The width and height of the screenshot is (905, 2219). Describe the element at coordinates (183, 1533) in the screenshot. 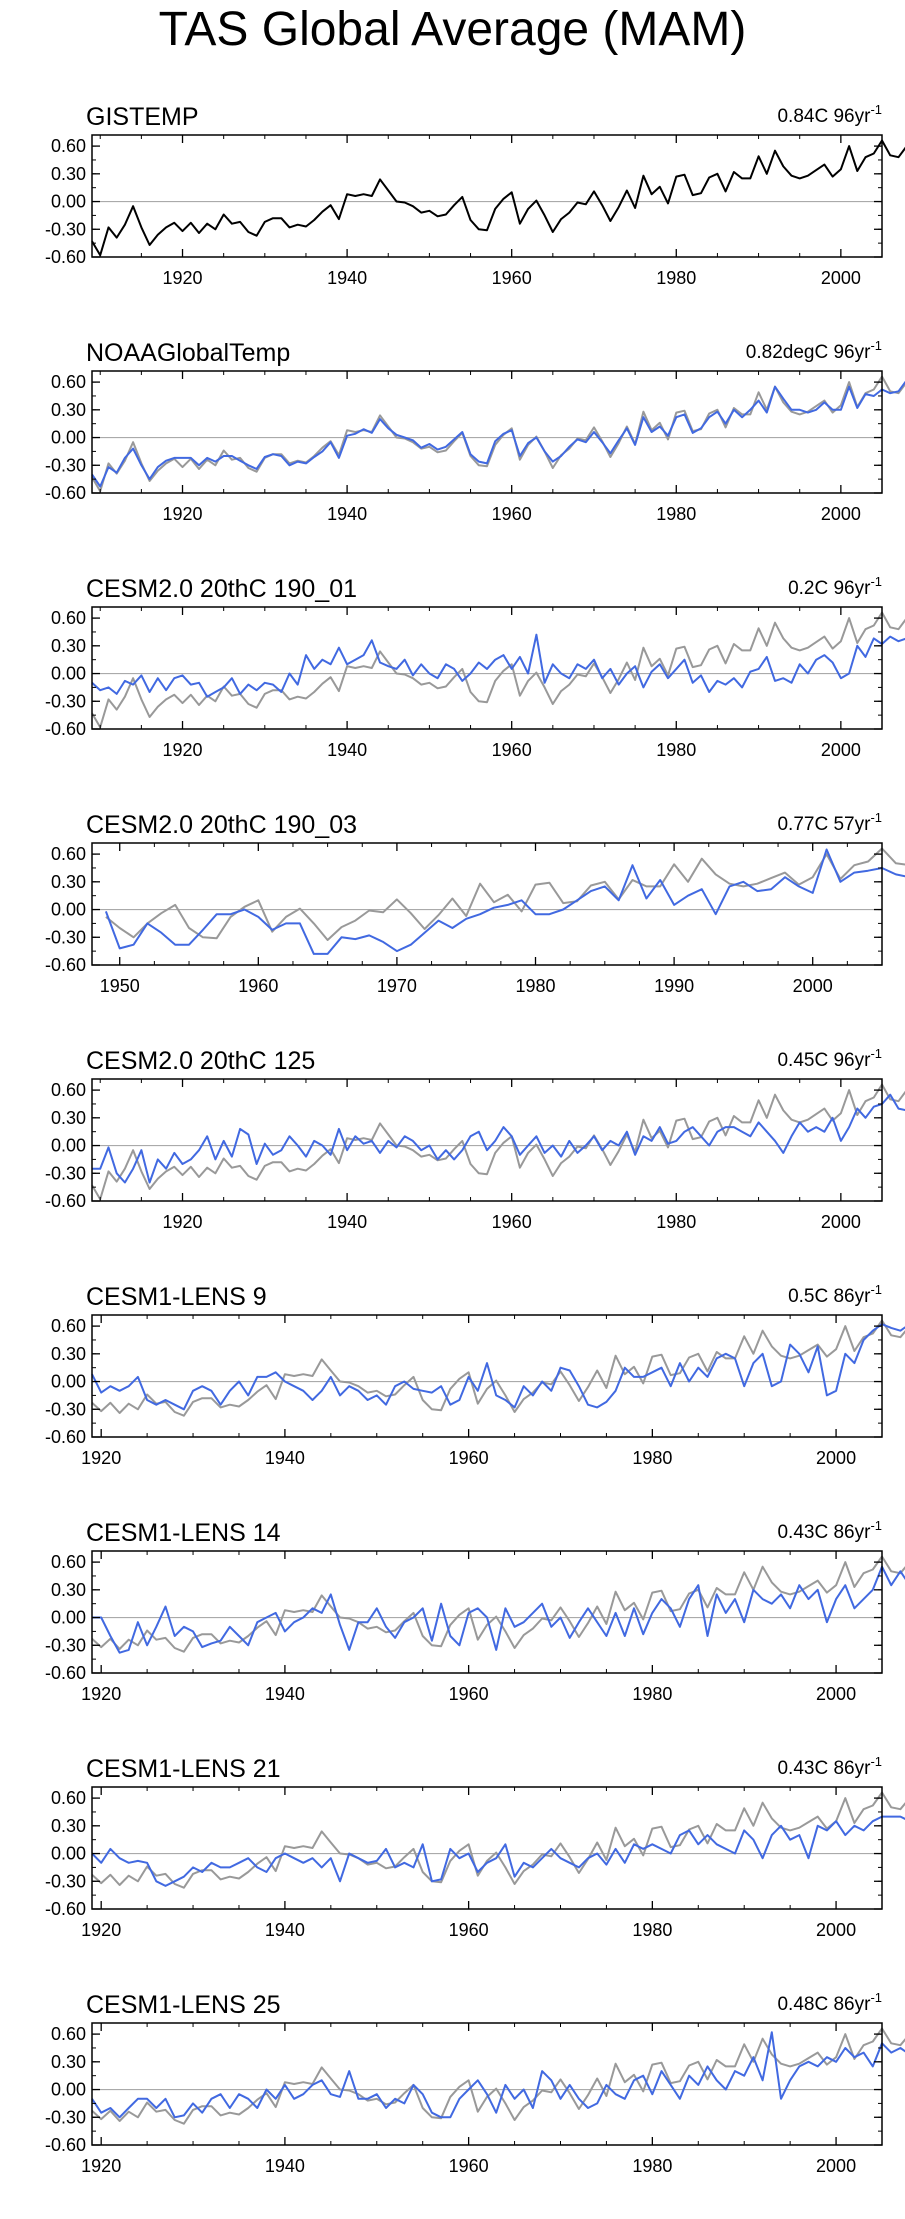

I see `panel-title: CESM1-LENS 14` at that location.